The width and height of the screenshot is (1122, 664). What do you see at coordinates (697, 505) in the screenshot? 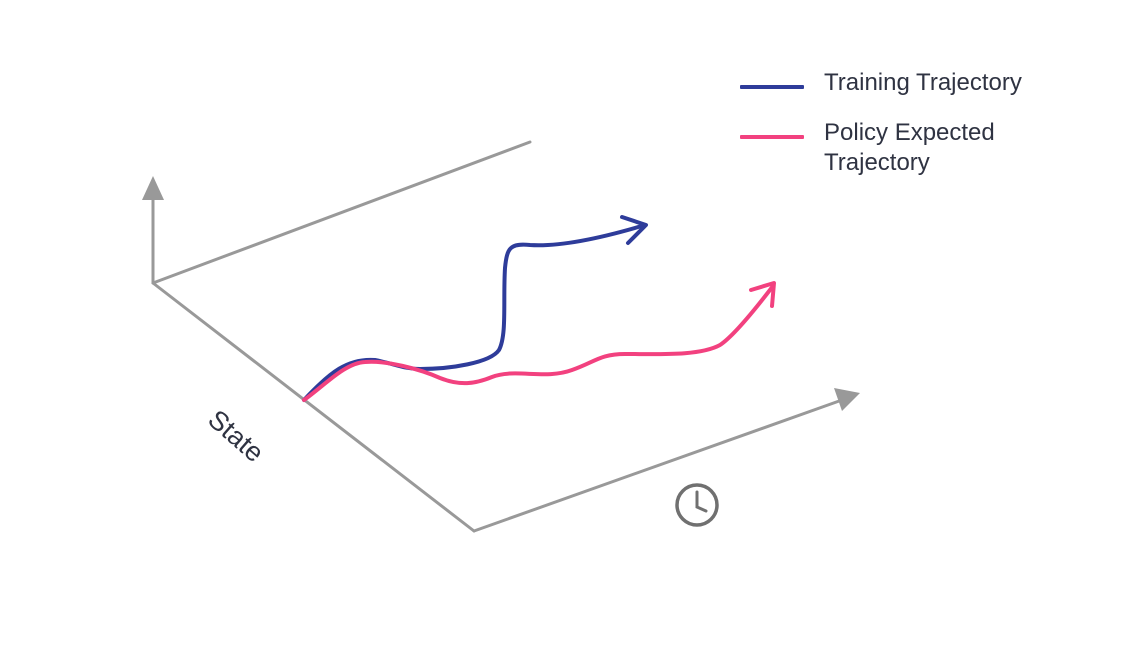
I see `clock-icon` at bounding box center [697, 505].